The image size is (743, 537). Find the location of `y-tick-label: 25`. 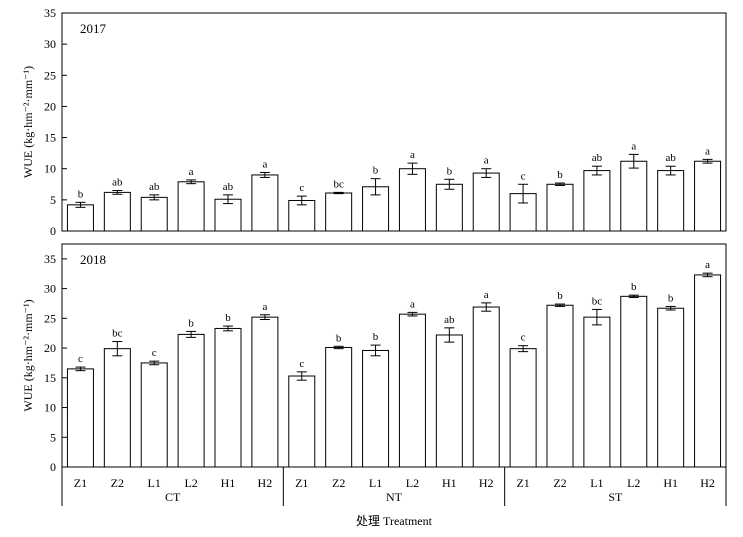

y-tick-label: 25 is located at coordinates (50, 75).